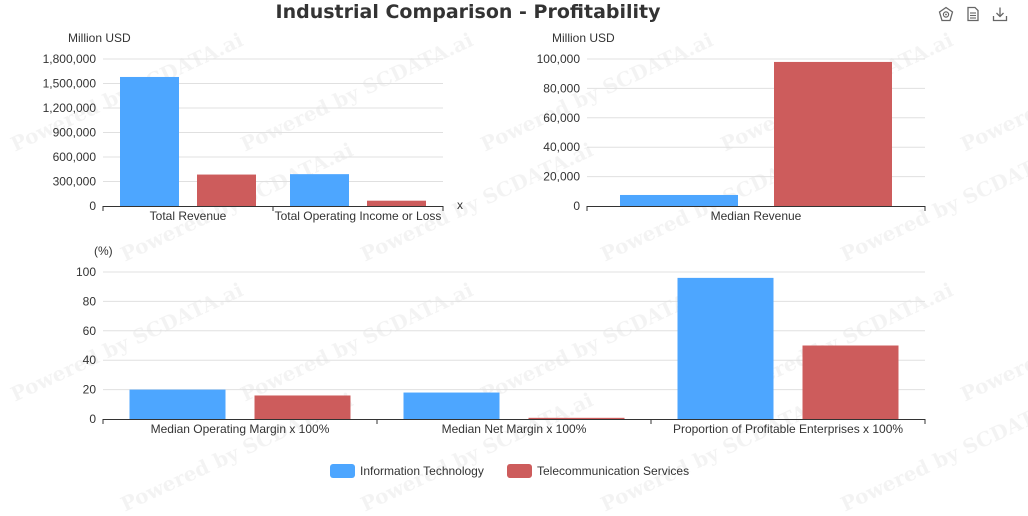 This screenshot has height=516, width=1028. I want to click on y-tick-label: 600,000, so click(75, 157).